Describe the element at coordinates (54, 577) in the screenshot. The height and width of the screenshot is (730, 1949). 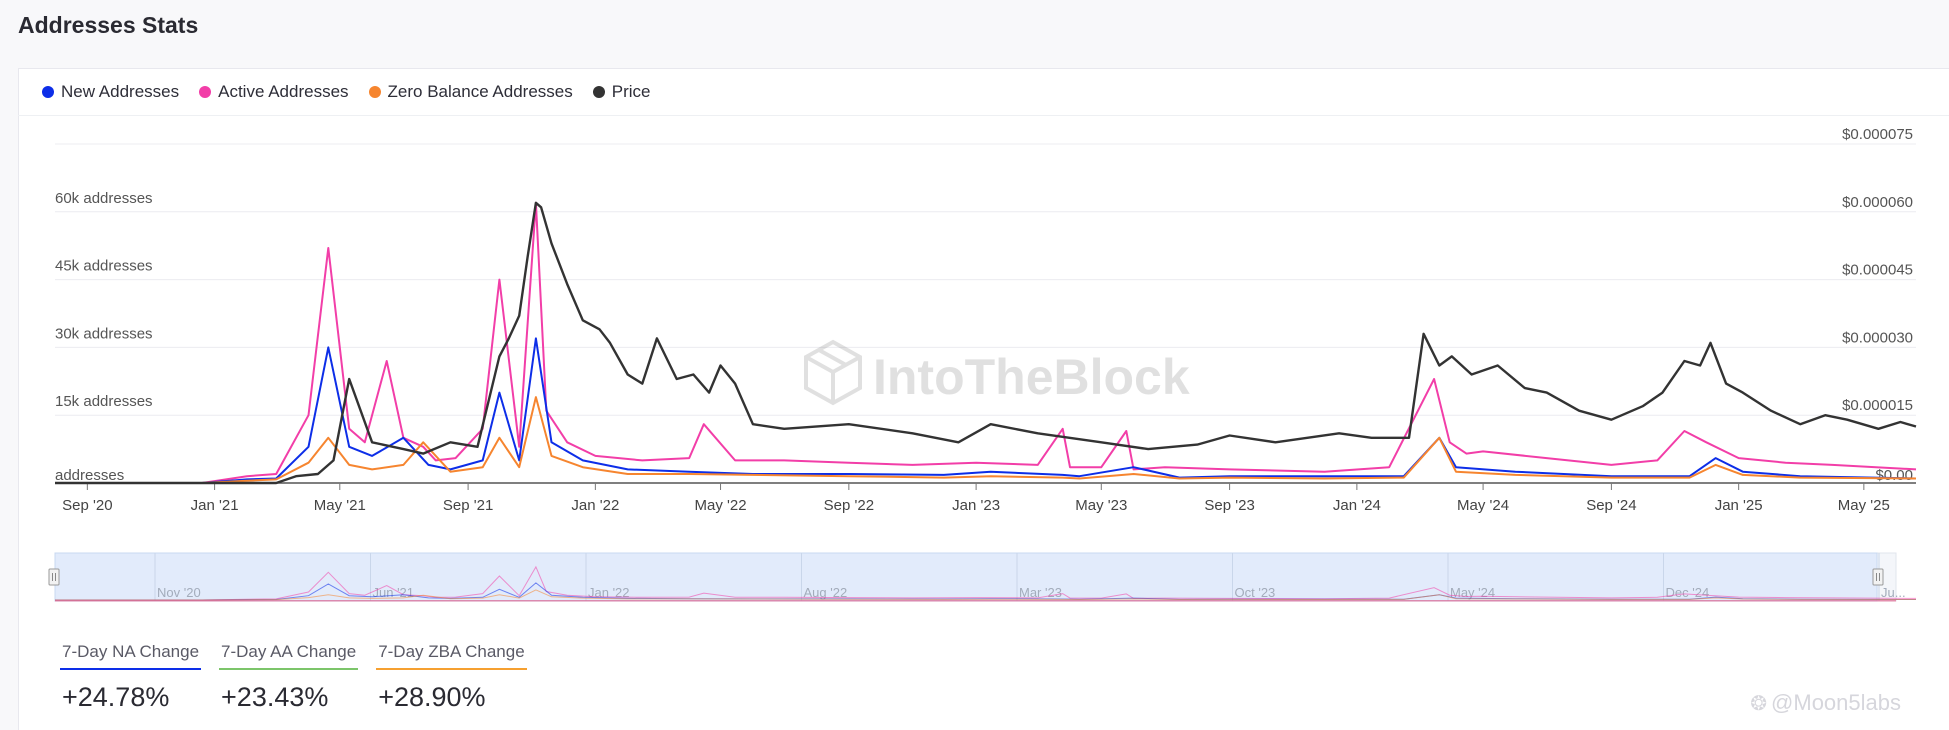
I see `navigator-left-handle` at that location.